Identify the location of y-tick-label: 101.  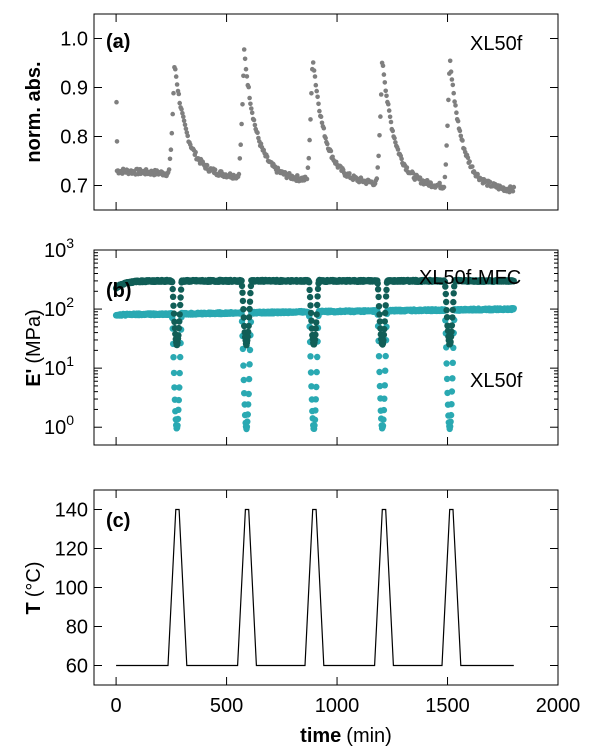
(59, 366).